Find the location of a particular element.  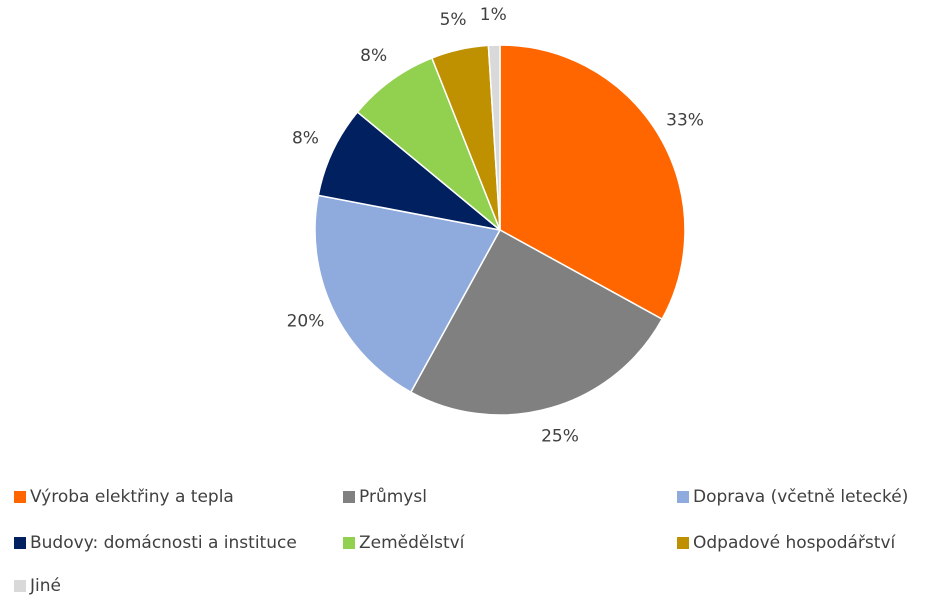

legend-label: Doprava (včetně letecké) is located at coordinates (800, 497).